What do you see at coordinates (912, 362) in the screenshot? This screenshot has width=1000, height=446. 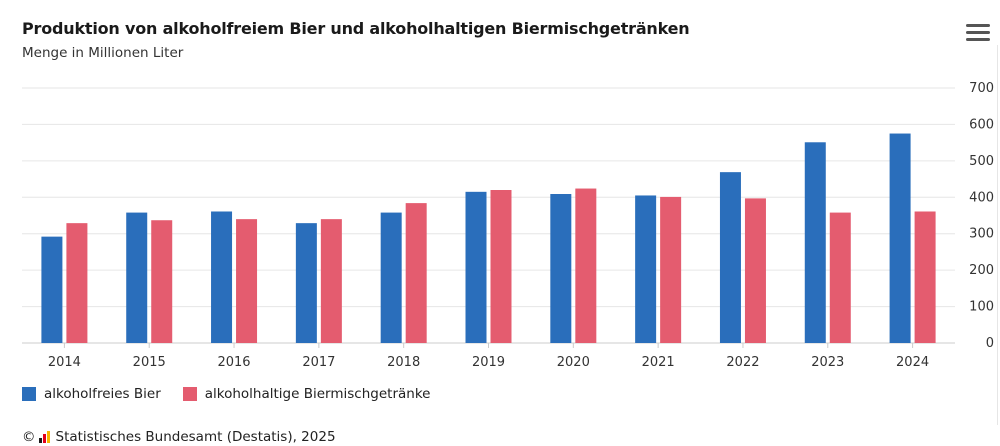 I see `x-tick-label: 2024` at bounding box center [912, 362].